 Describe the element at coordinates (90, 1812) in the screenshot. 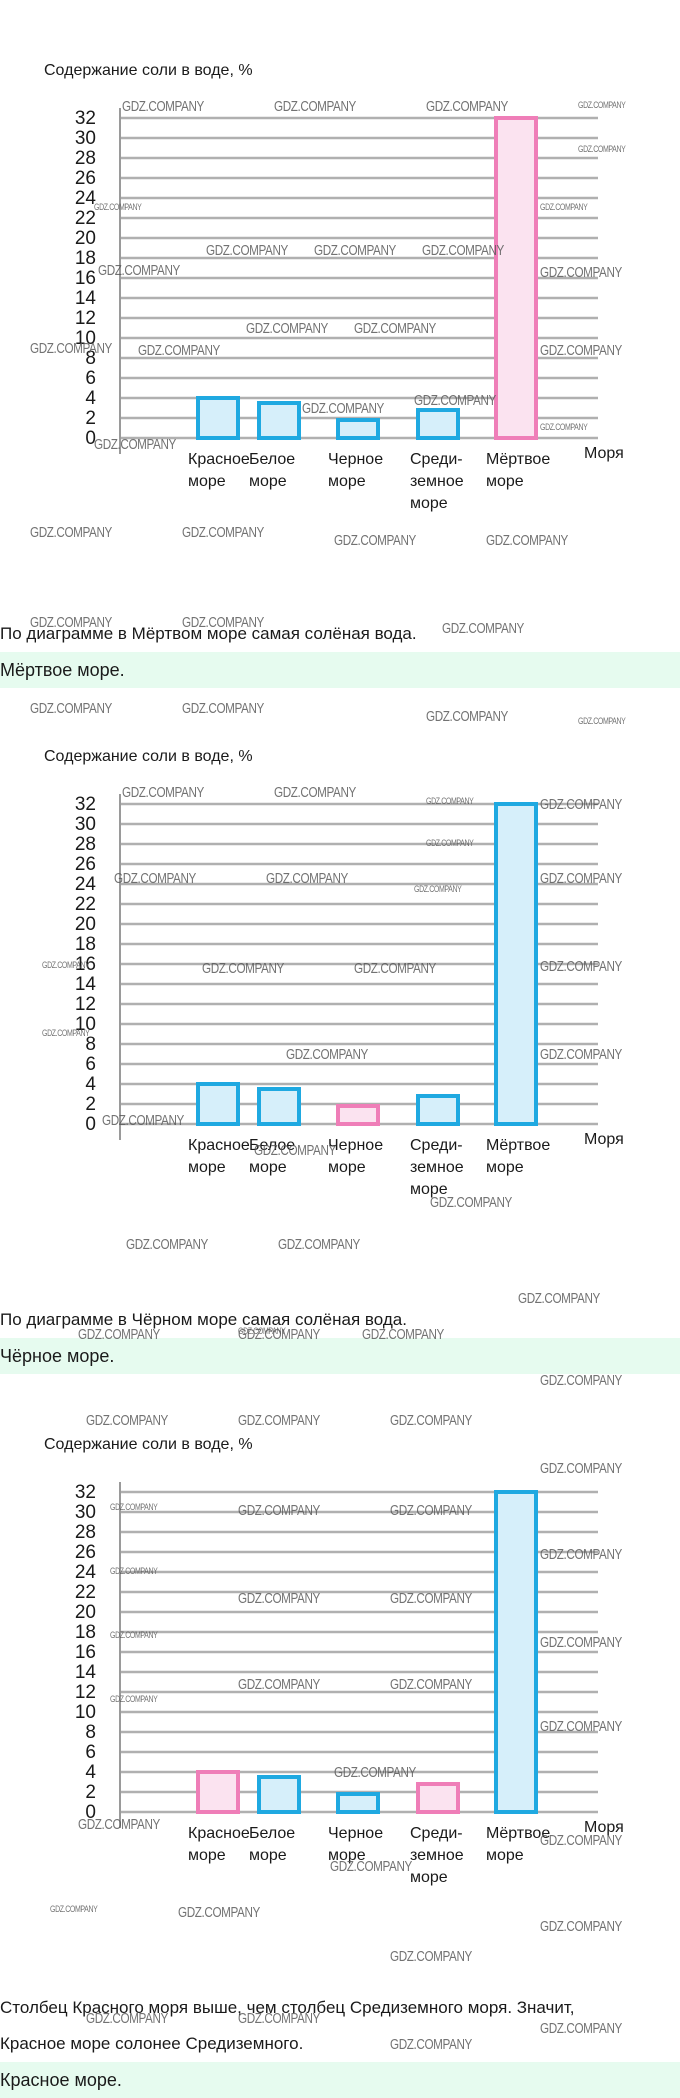

I see `y-tick-label: 0` at that location.